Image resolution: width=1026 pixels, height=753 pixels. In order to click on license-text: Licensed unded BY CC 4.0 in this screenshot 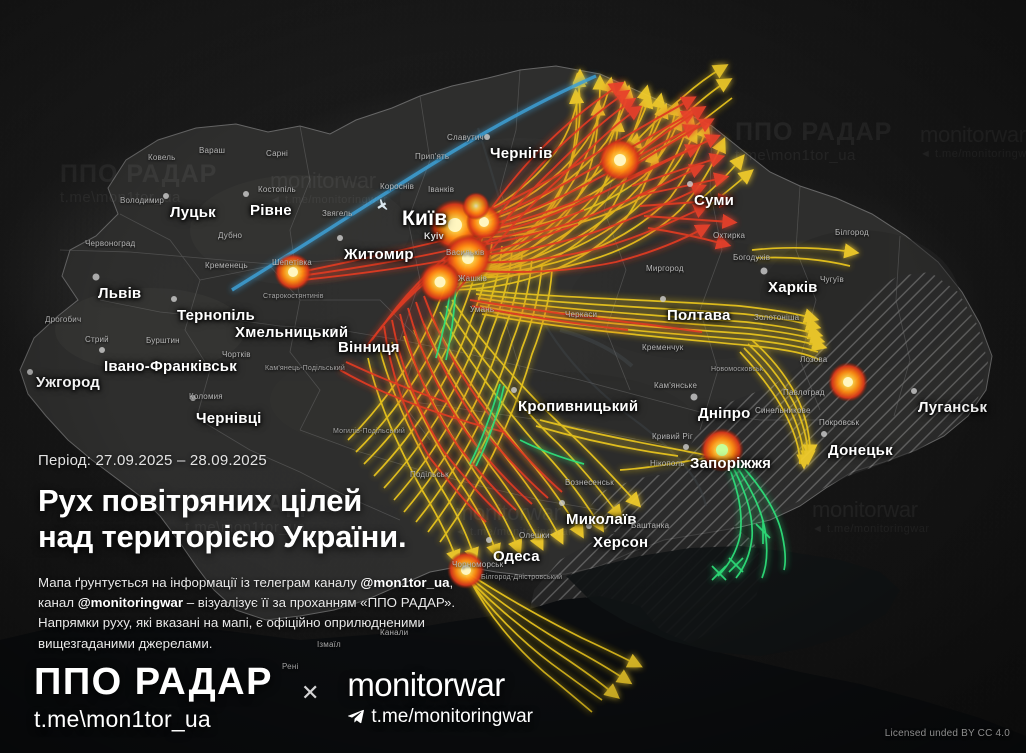, I will do `click(947, 733)`.